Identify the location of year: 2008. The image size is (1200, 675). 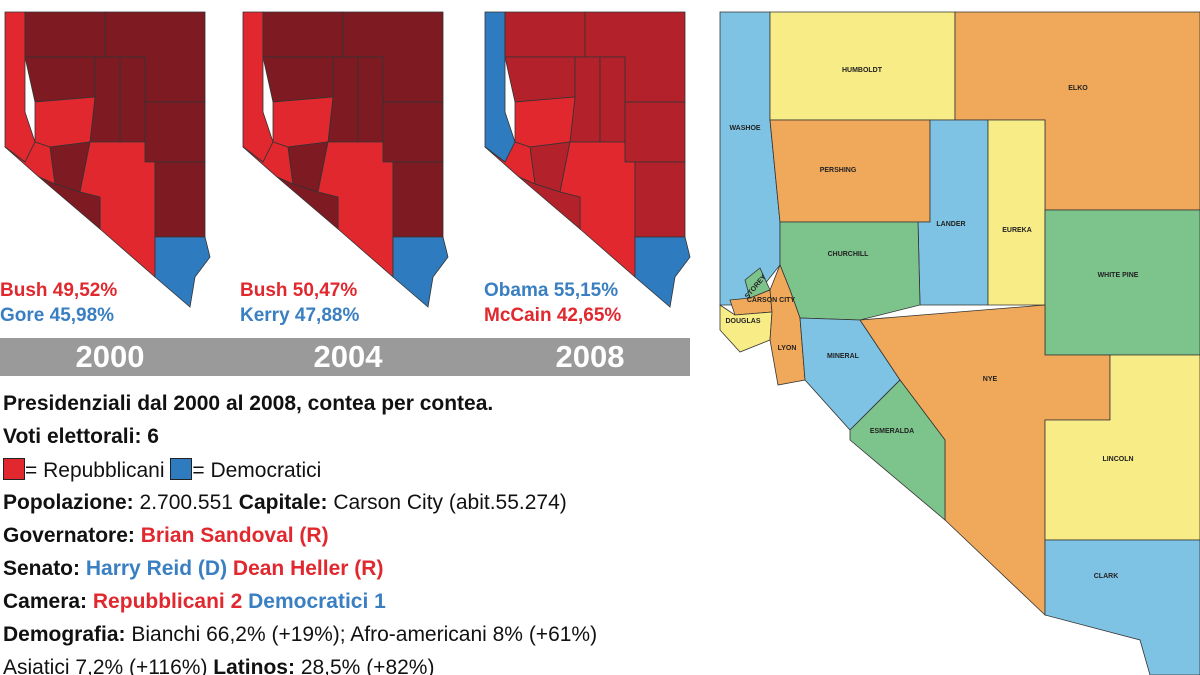
(590, 356).